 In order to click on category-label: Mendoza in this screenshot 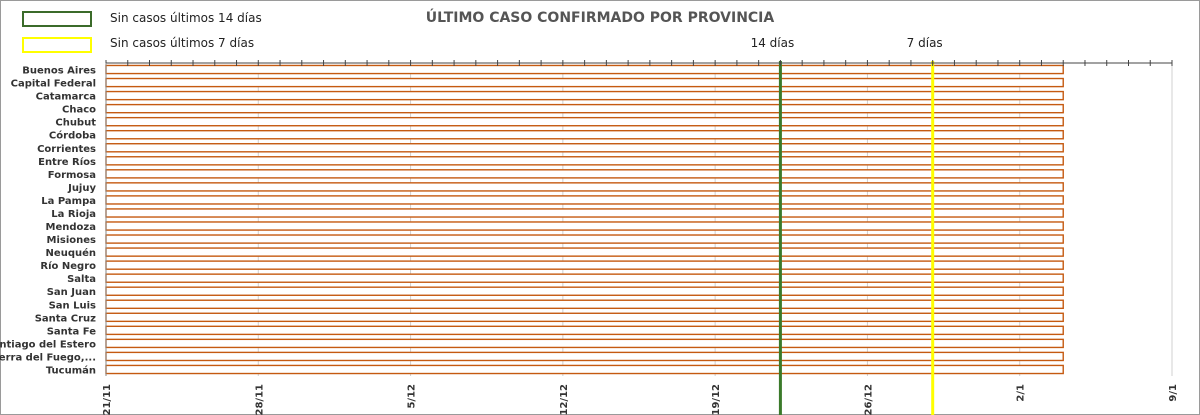, I will do `click(71, 227)`.